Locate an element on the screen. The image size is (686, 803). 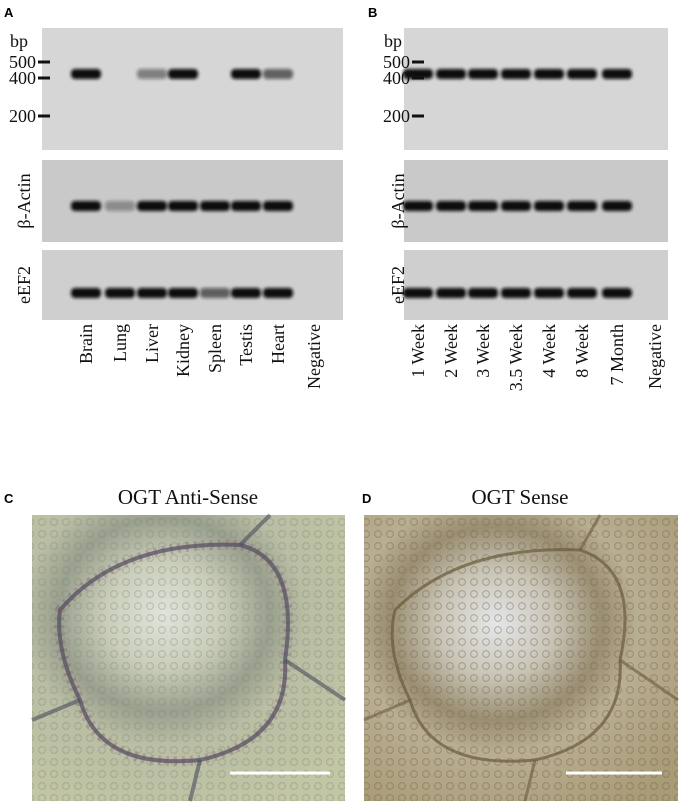
lane-label: 1 Week is located at coordinates (418, 351).